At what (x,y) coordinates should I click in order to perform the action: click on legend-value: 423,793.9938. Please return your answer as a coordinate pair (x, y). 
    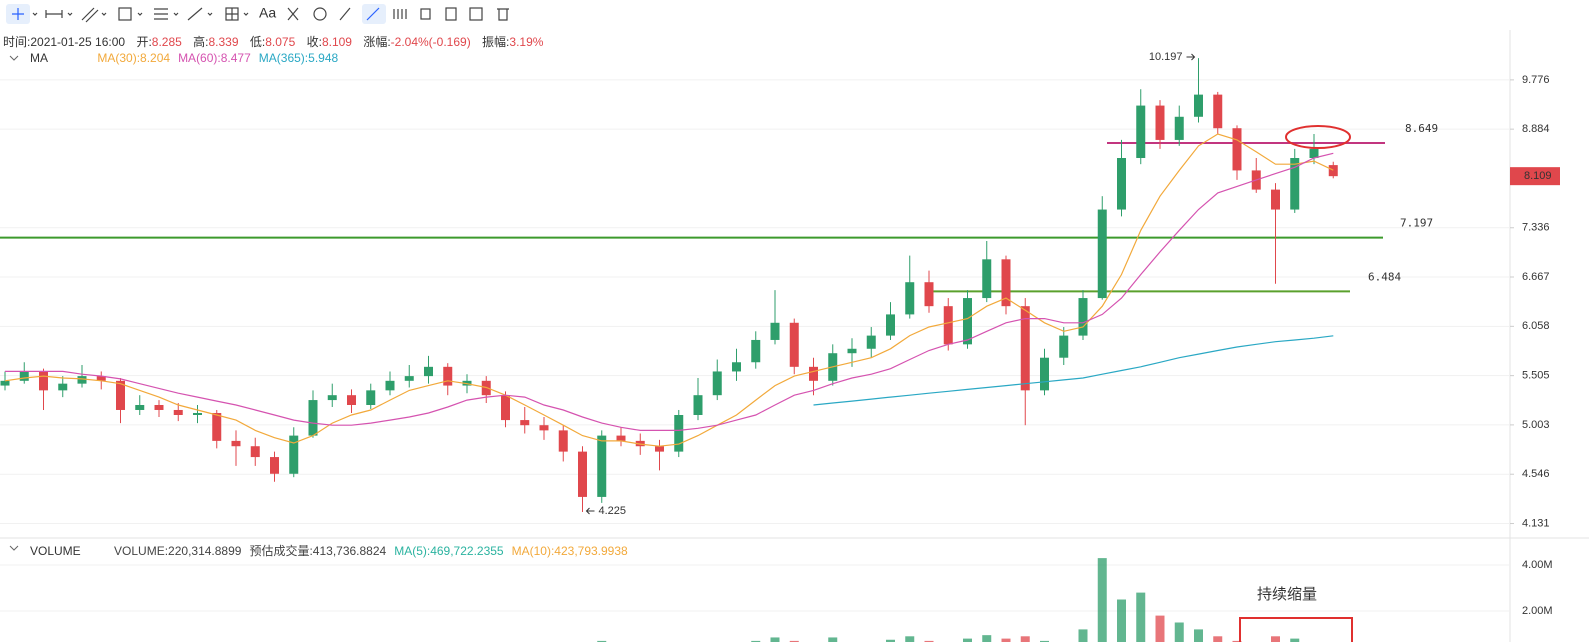
    Looking at the image, I should click on (591, 551).